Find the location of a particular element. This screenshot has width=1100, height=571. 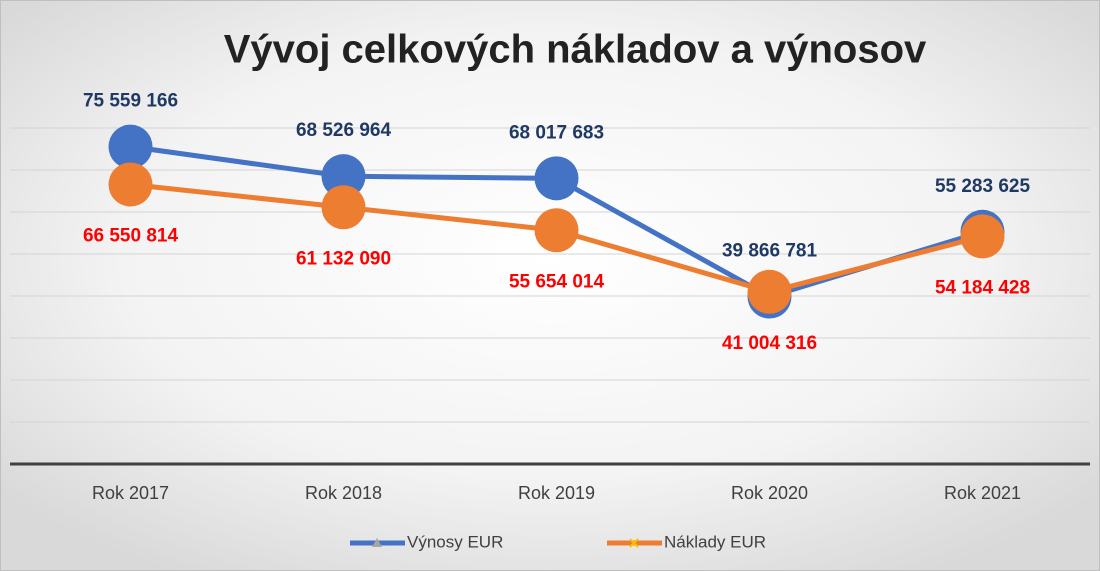

x-tick-label: Rok 2019 is located at coordinates (556, 493).